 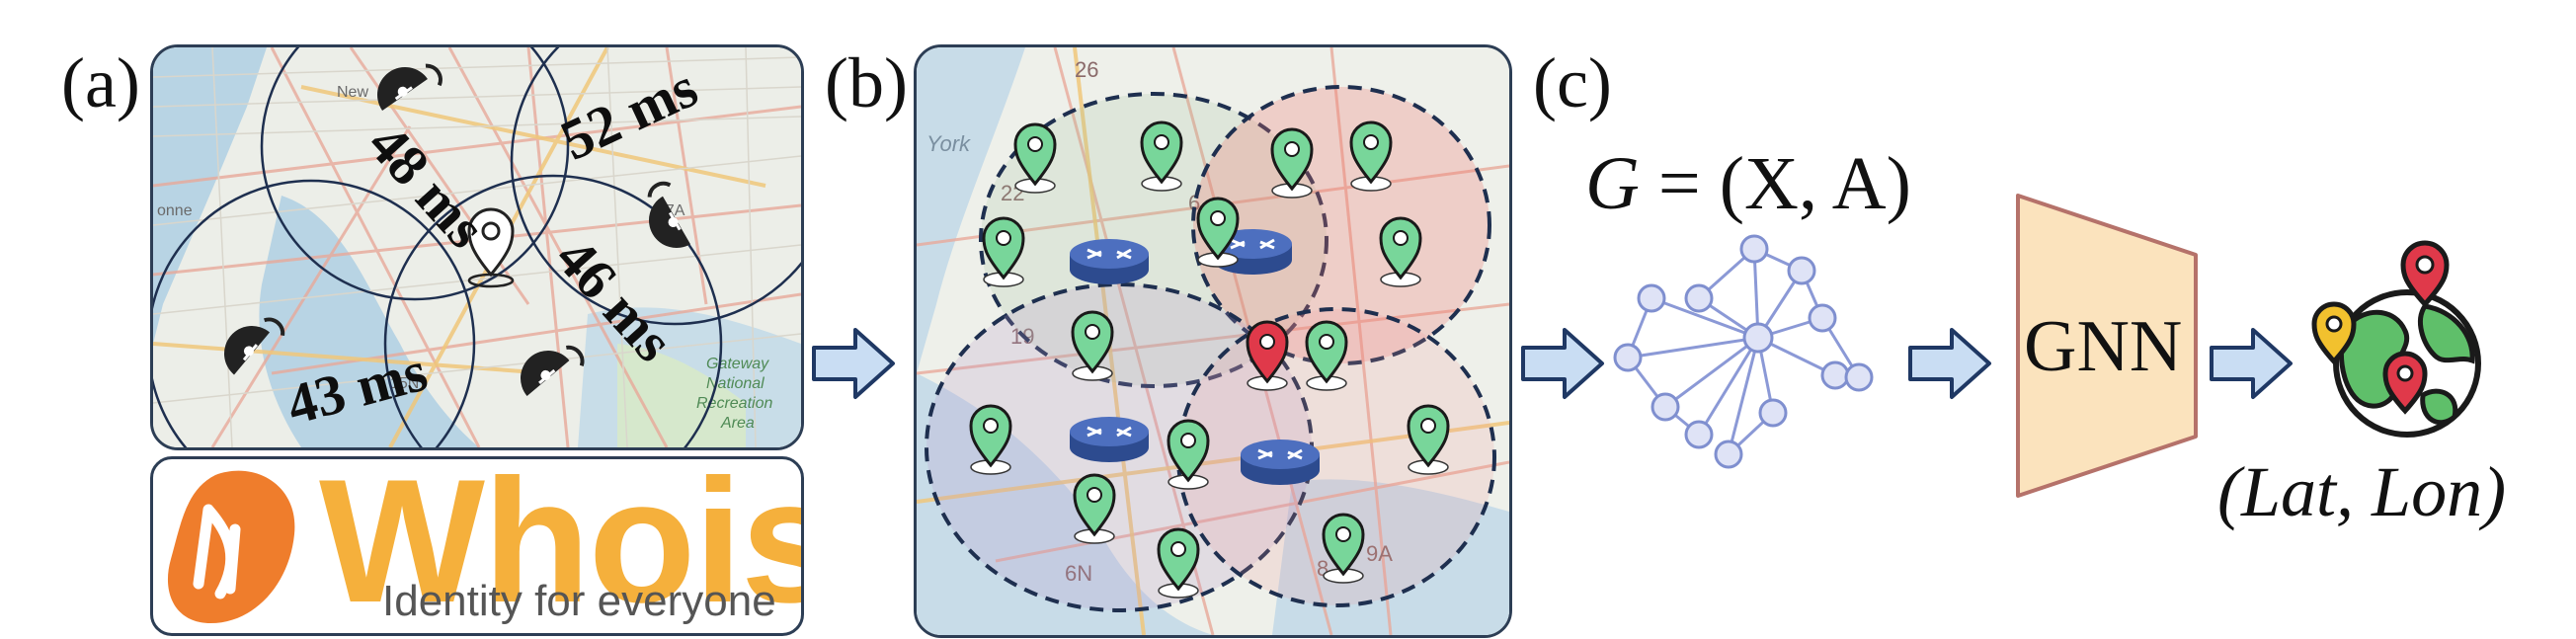 I want to click on whois-logo-box: Whois Identity for everyone, so click(x=477, y=546).